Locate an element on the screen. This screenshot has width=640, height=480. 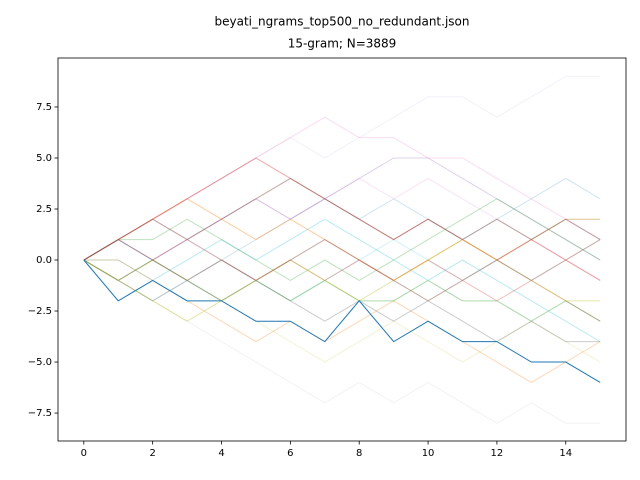
x-tick-label: 0 is located at coordinates (84, 453).